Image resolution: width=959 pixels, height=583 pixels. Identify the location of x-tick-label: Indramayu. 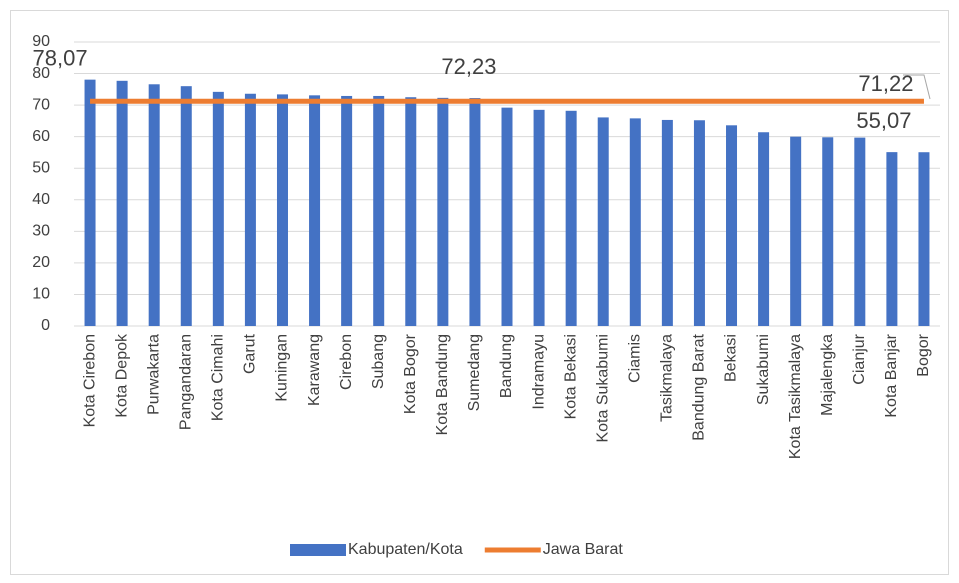
(538, 372).